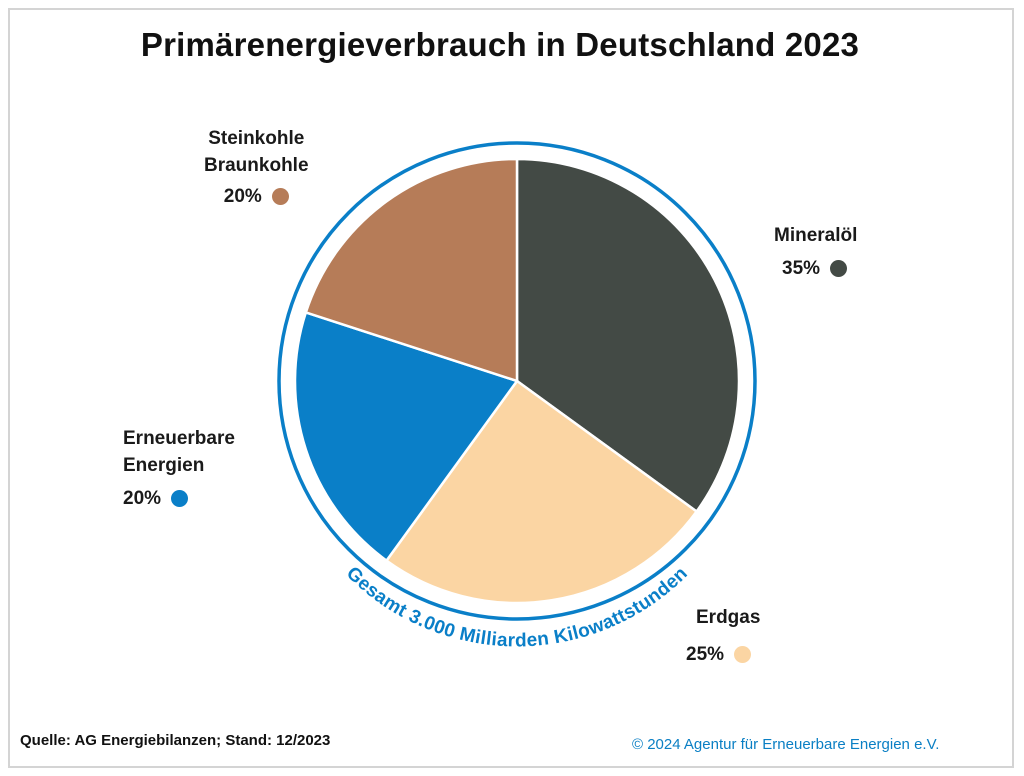 Image resolution: width=1024 pixels, height=776 pixels. Describe the element at coordinates (179, 438) in the screenshot. I see `label-erneuerbare-line1: Erneuerbare` at that location.